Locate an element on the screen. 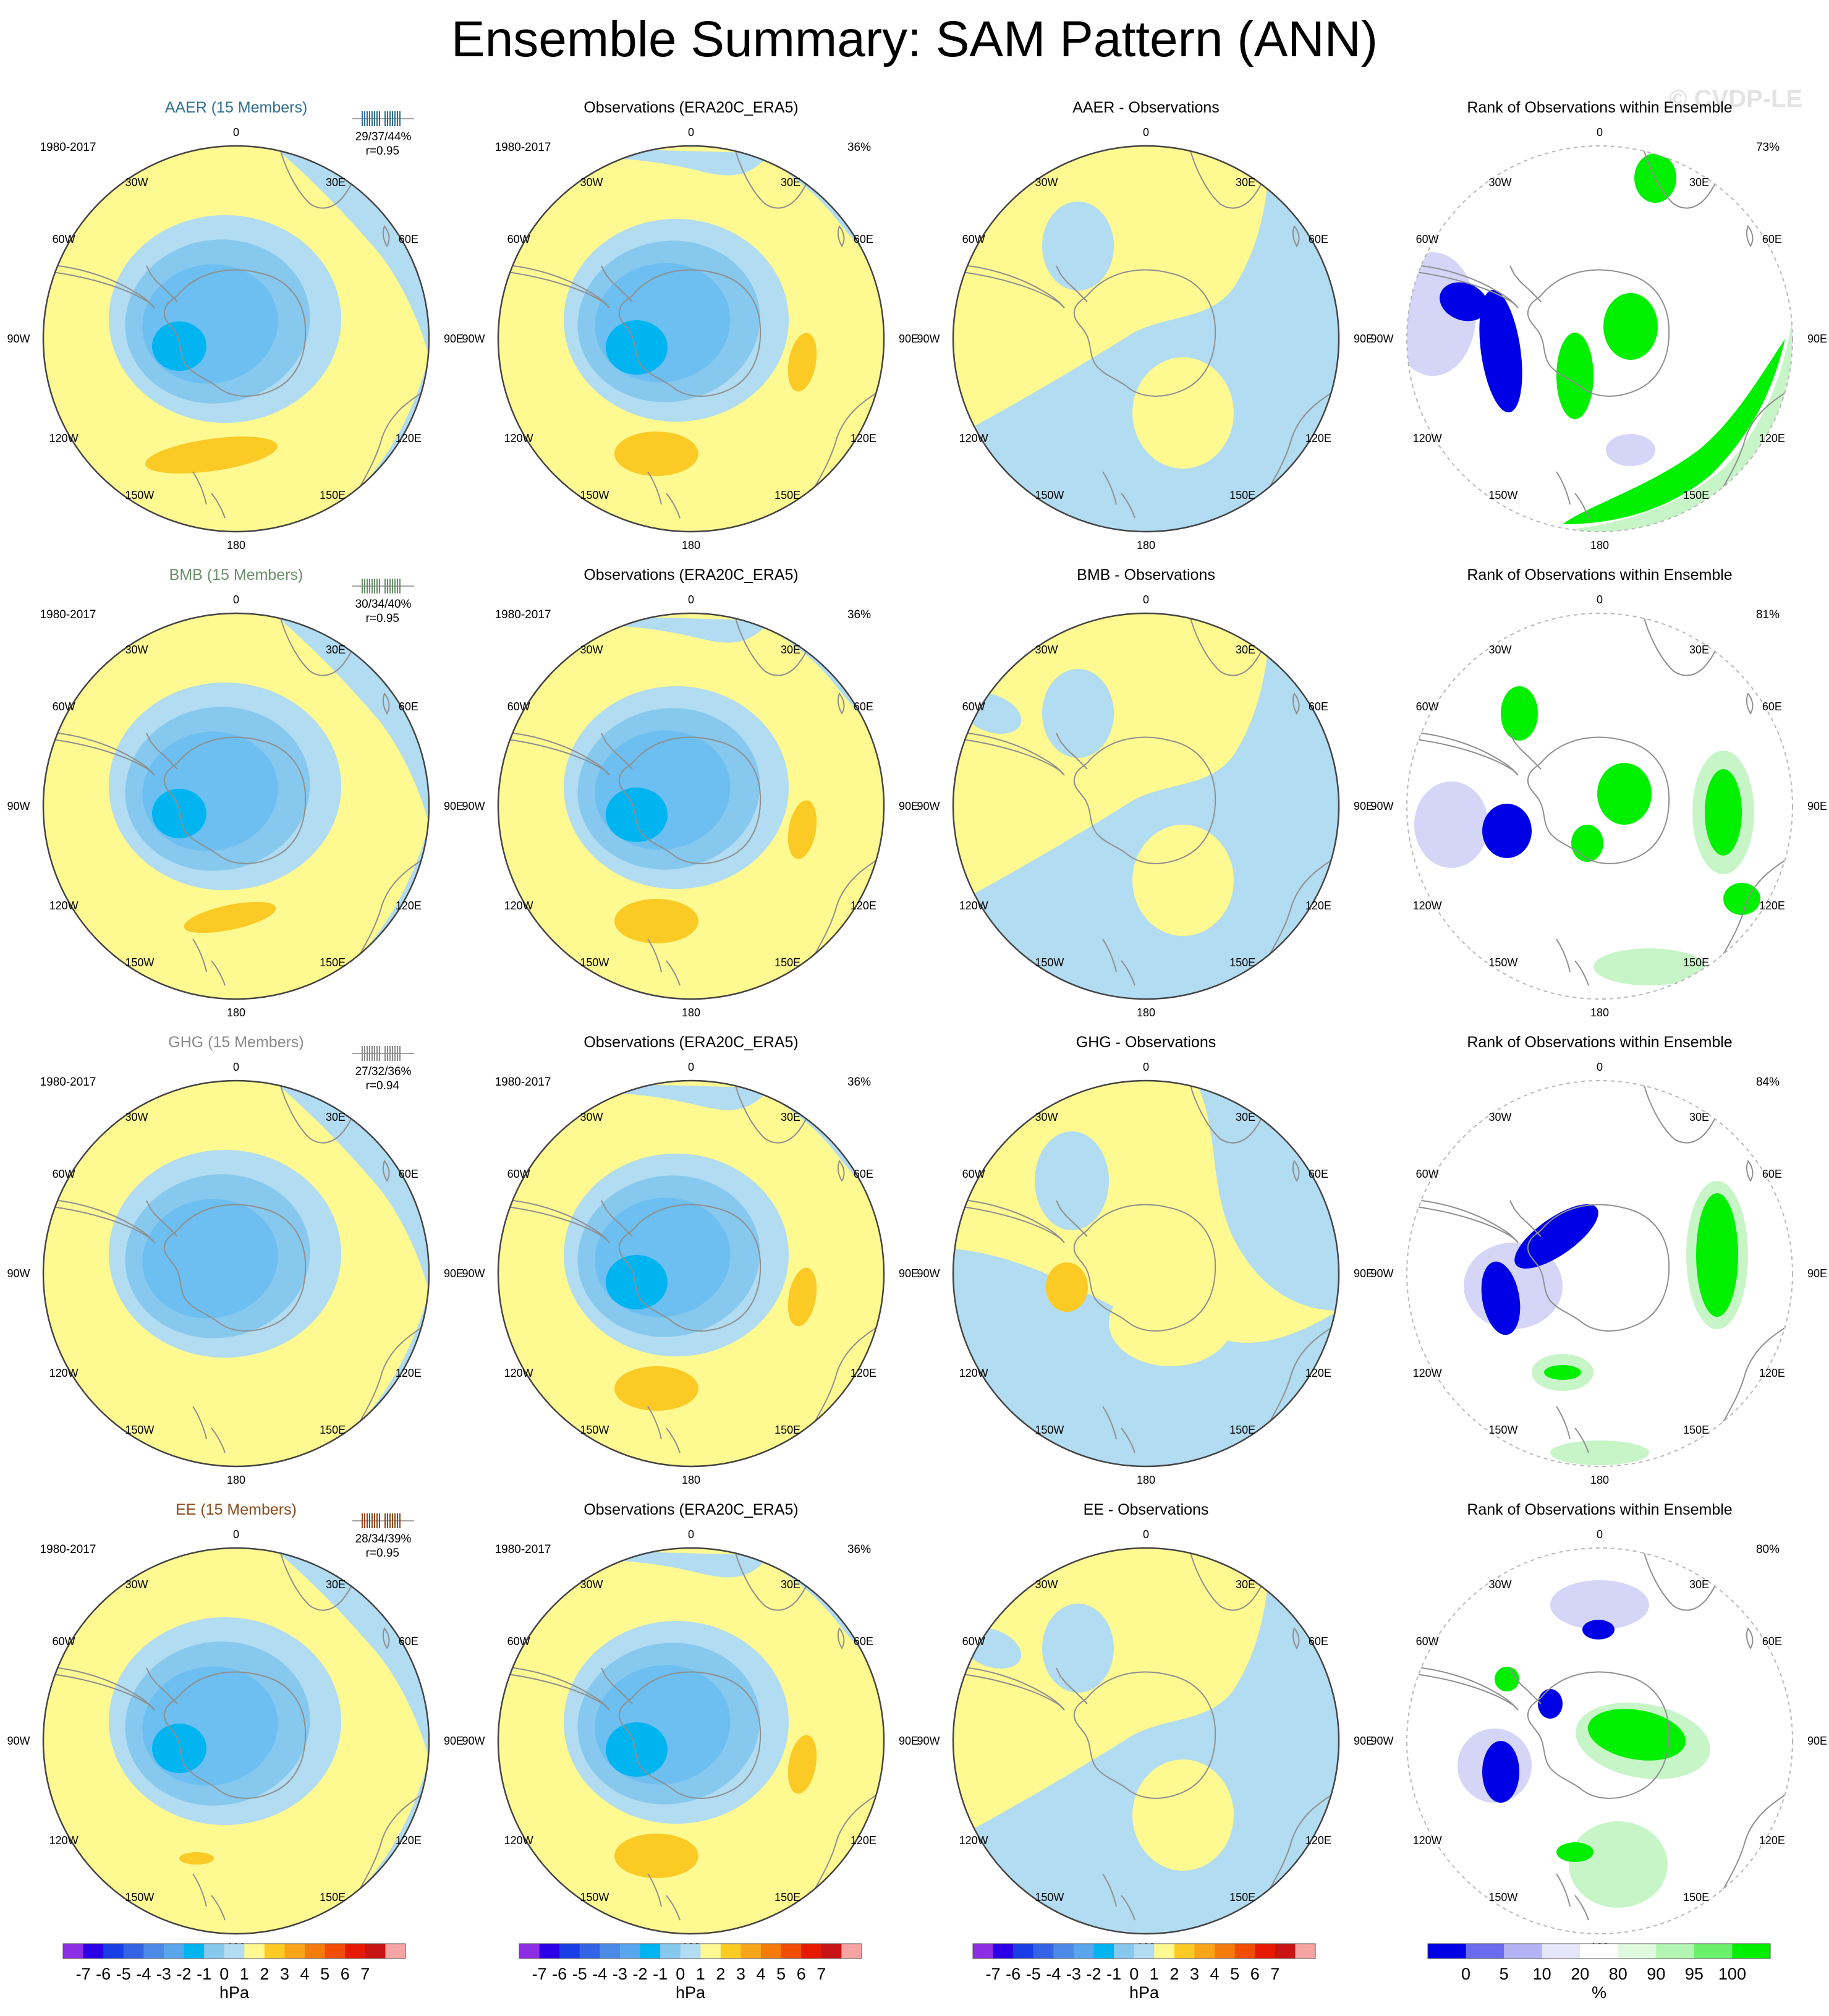 Image resolution: width=1829 pixels, height=2016 pixels. longitude-label: 60W is located at coordinates (64, 1174).